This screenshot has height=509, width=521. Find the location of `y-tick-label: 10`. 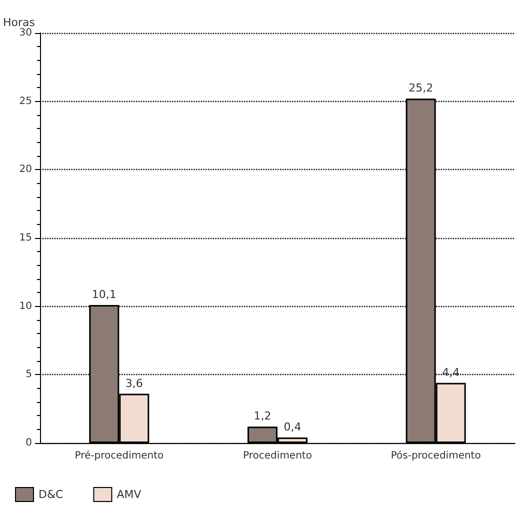

y-tick-label: 10 is located at coordinates (25, 306).